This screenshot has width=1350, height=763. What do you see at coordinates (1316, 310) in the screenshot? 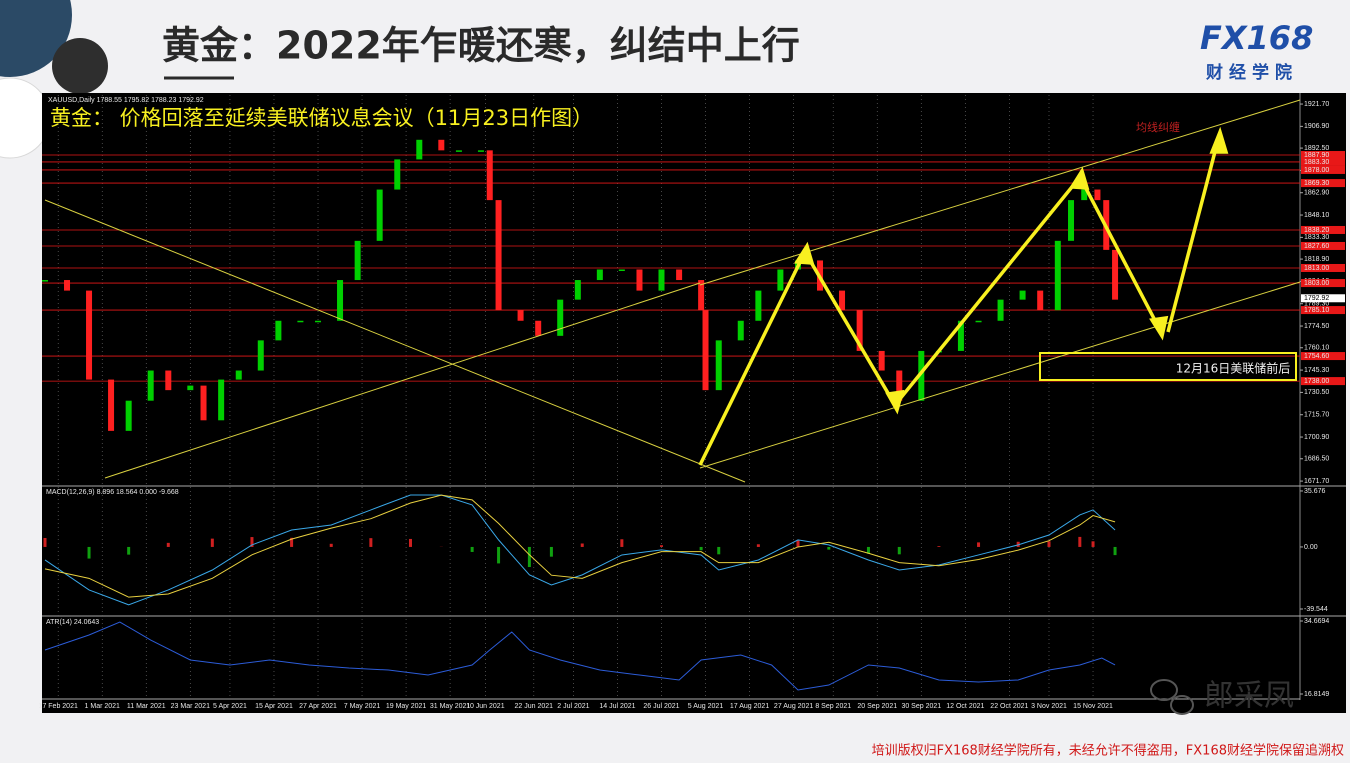
I see `level-label: 1785.10` at bounding box center [1316, 310].